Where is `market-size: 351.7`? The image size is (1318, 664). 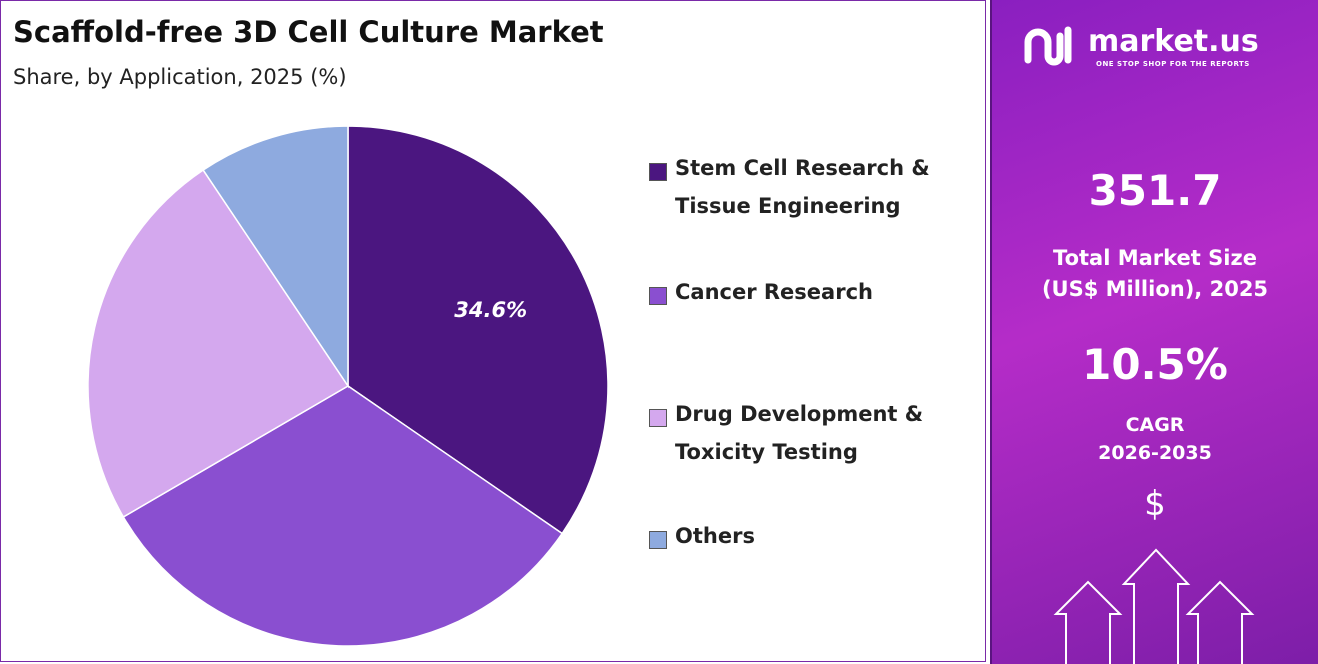
market-size: 351.7 is located at coordinates (1155, 190).